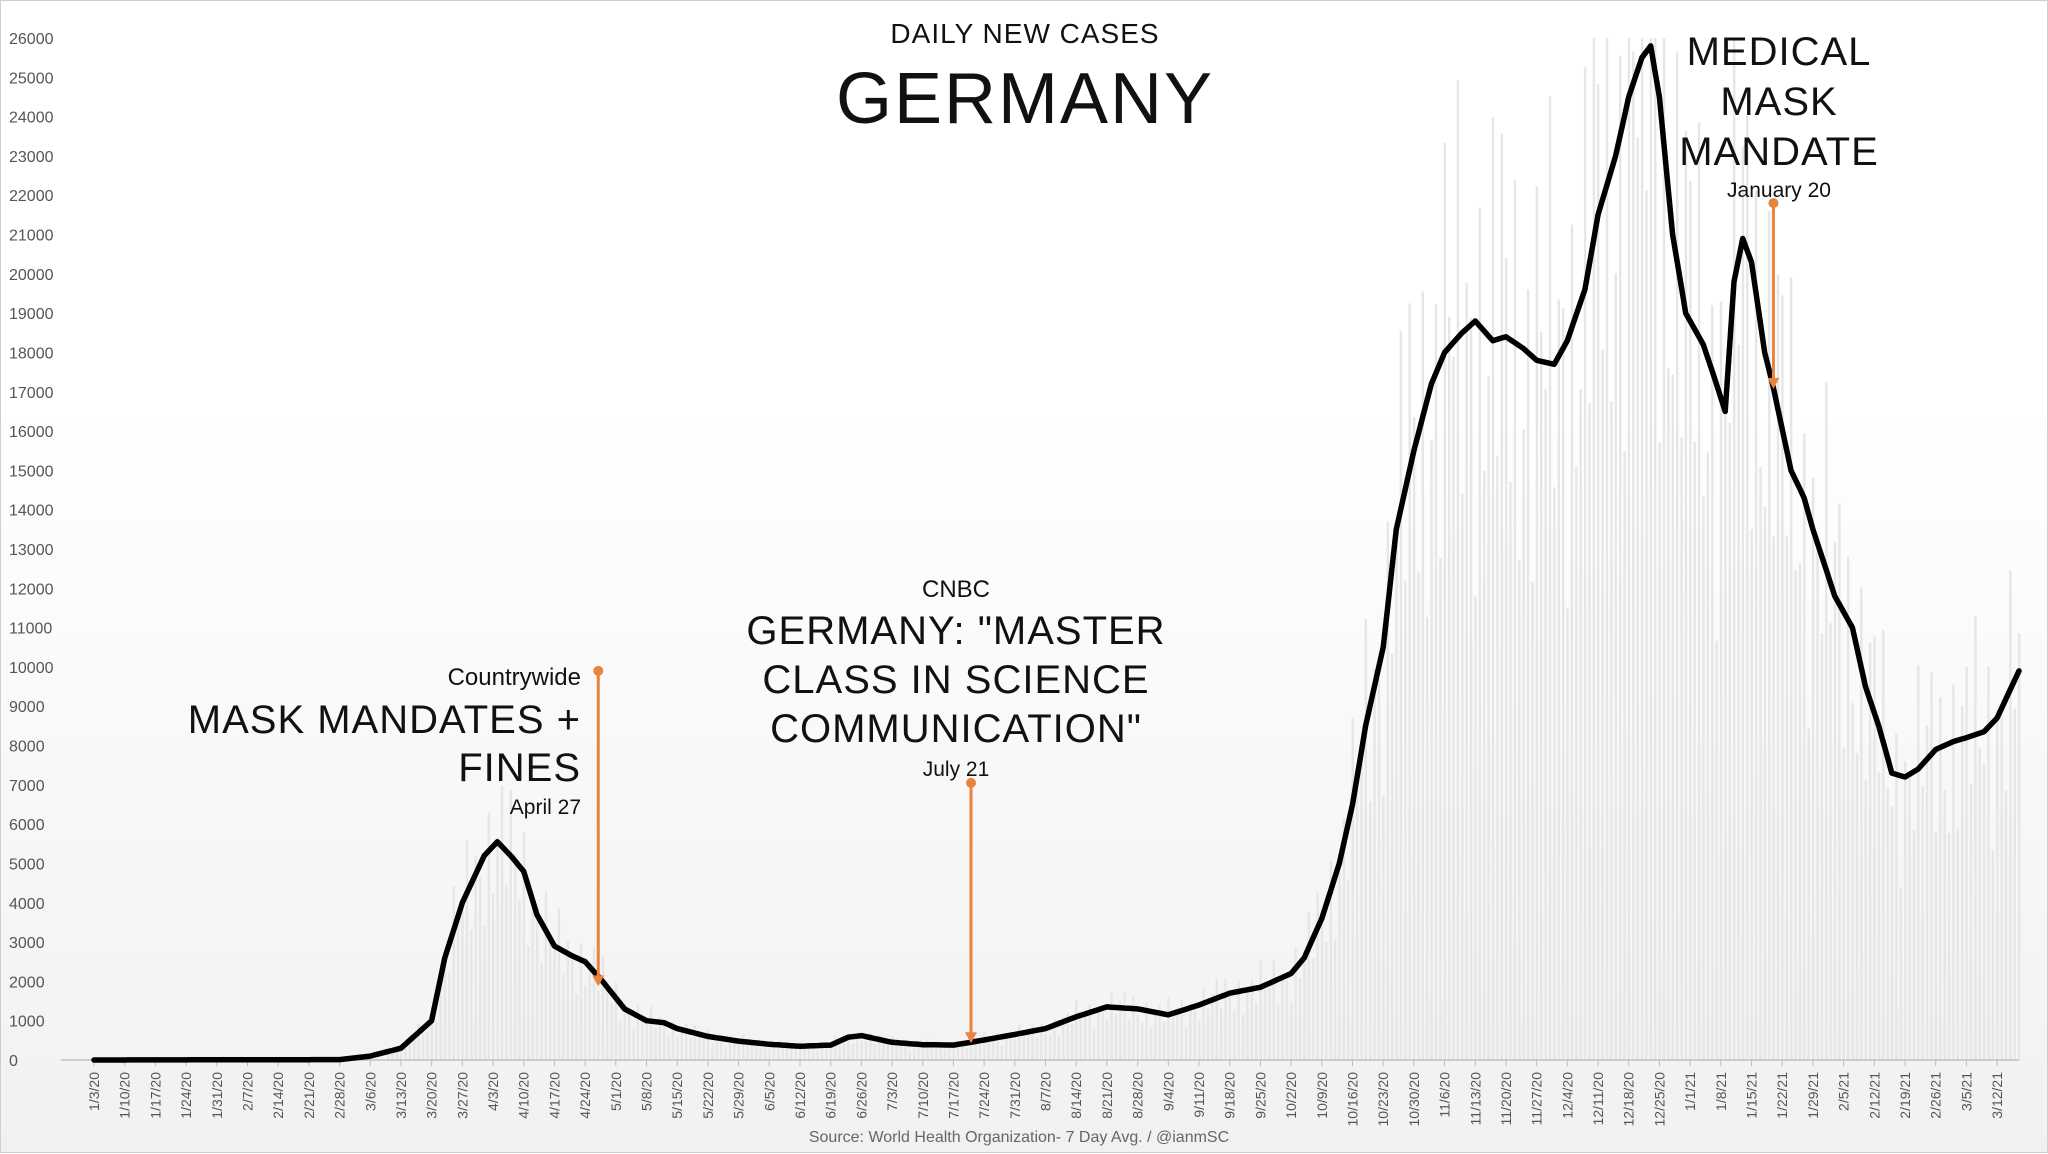  I want to click on annotation-1-line-2: FINES, so click(519, 768).